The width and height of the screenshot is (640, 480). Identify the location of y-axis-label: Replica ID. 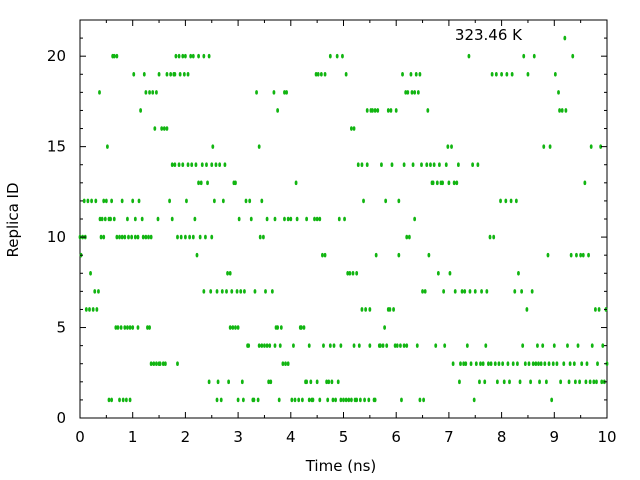
(13, 219).